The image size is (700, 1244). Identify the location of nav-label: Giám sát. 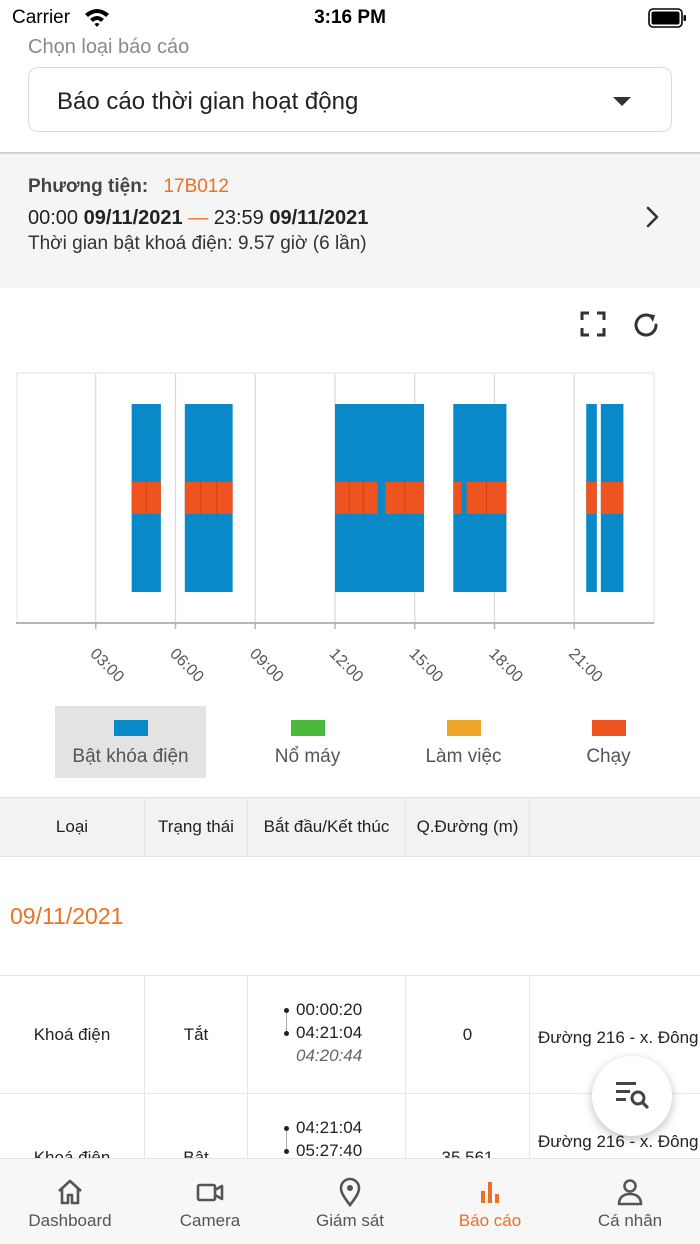
(350, 1220).